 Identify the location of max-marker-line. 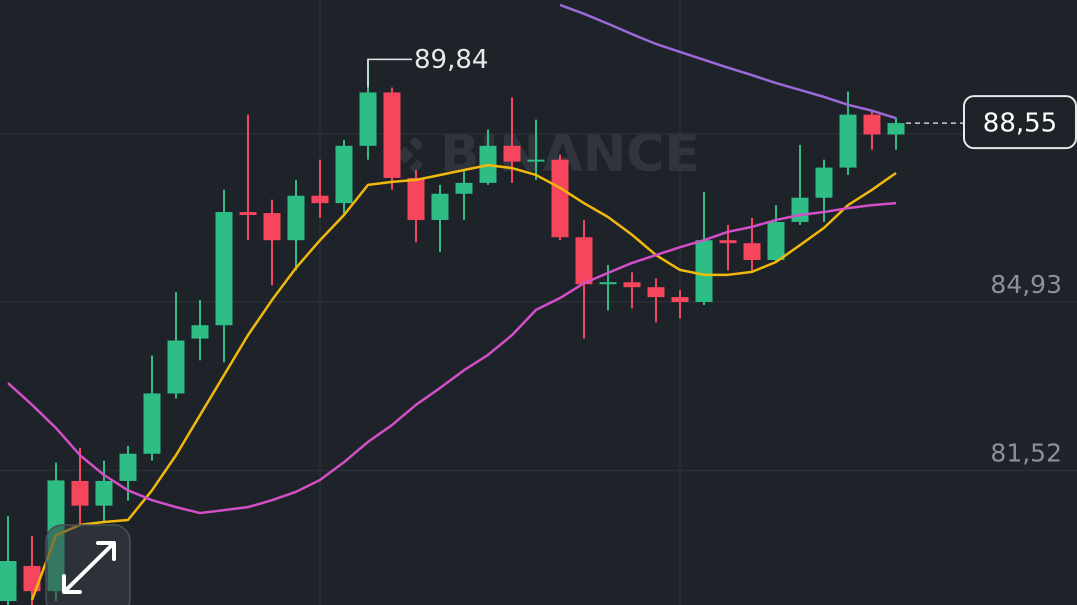
(389, 73).